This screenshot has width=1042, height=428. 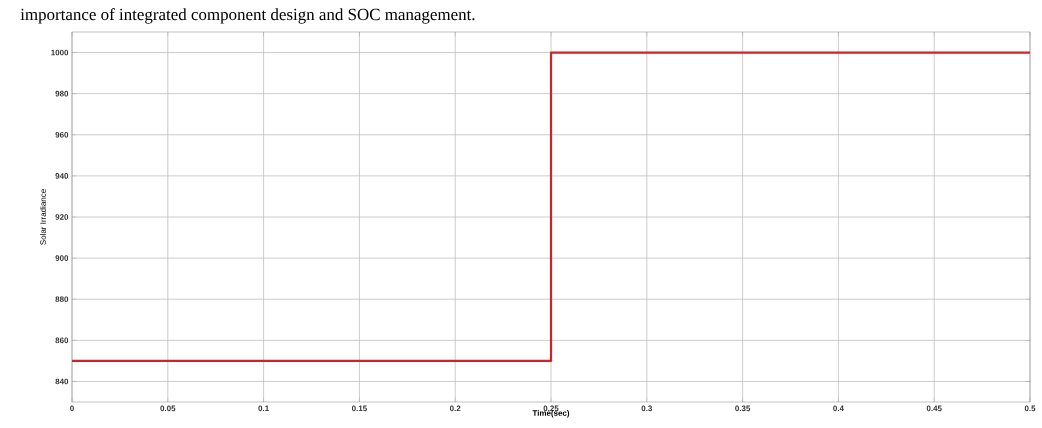 What do you see at coordinates (247, 16) in the screenshot?
I see `text: importance of integrated component design and SOC management.` at bounding box center [247, 16].